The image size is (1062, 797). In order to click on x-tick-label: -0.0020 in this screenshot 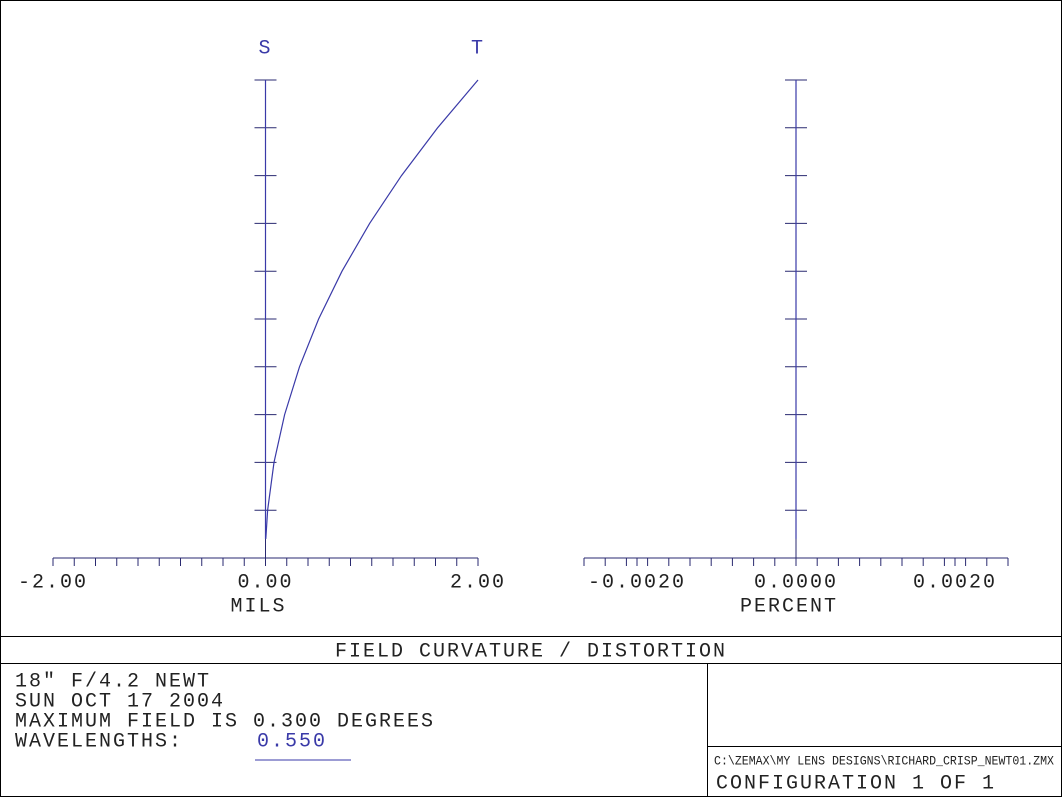, I will do `click(637, 582)`.